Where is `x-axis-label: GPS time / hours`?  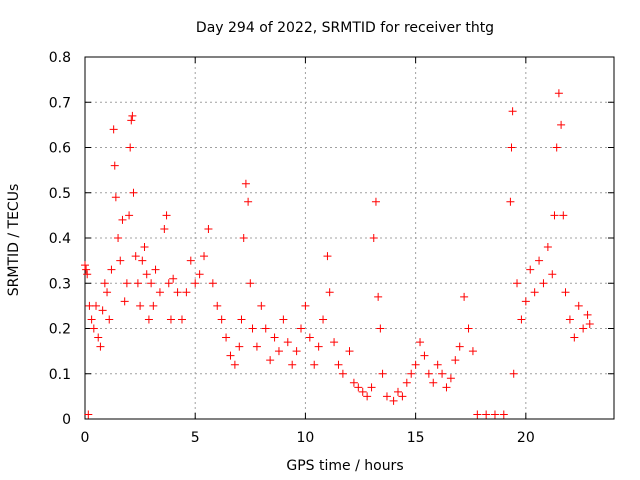 x-axis-label: GPS time / hours is located at coordinates (344, 466).